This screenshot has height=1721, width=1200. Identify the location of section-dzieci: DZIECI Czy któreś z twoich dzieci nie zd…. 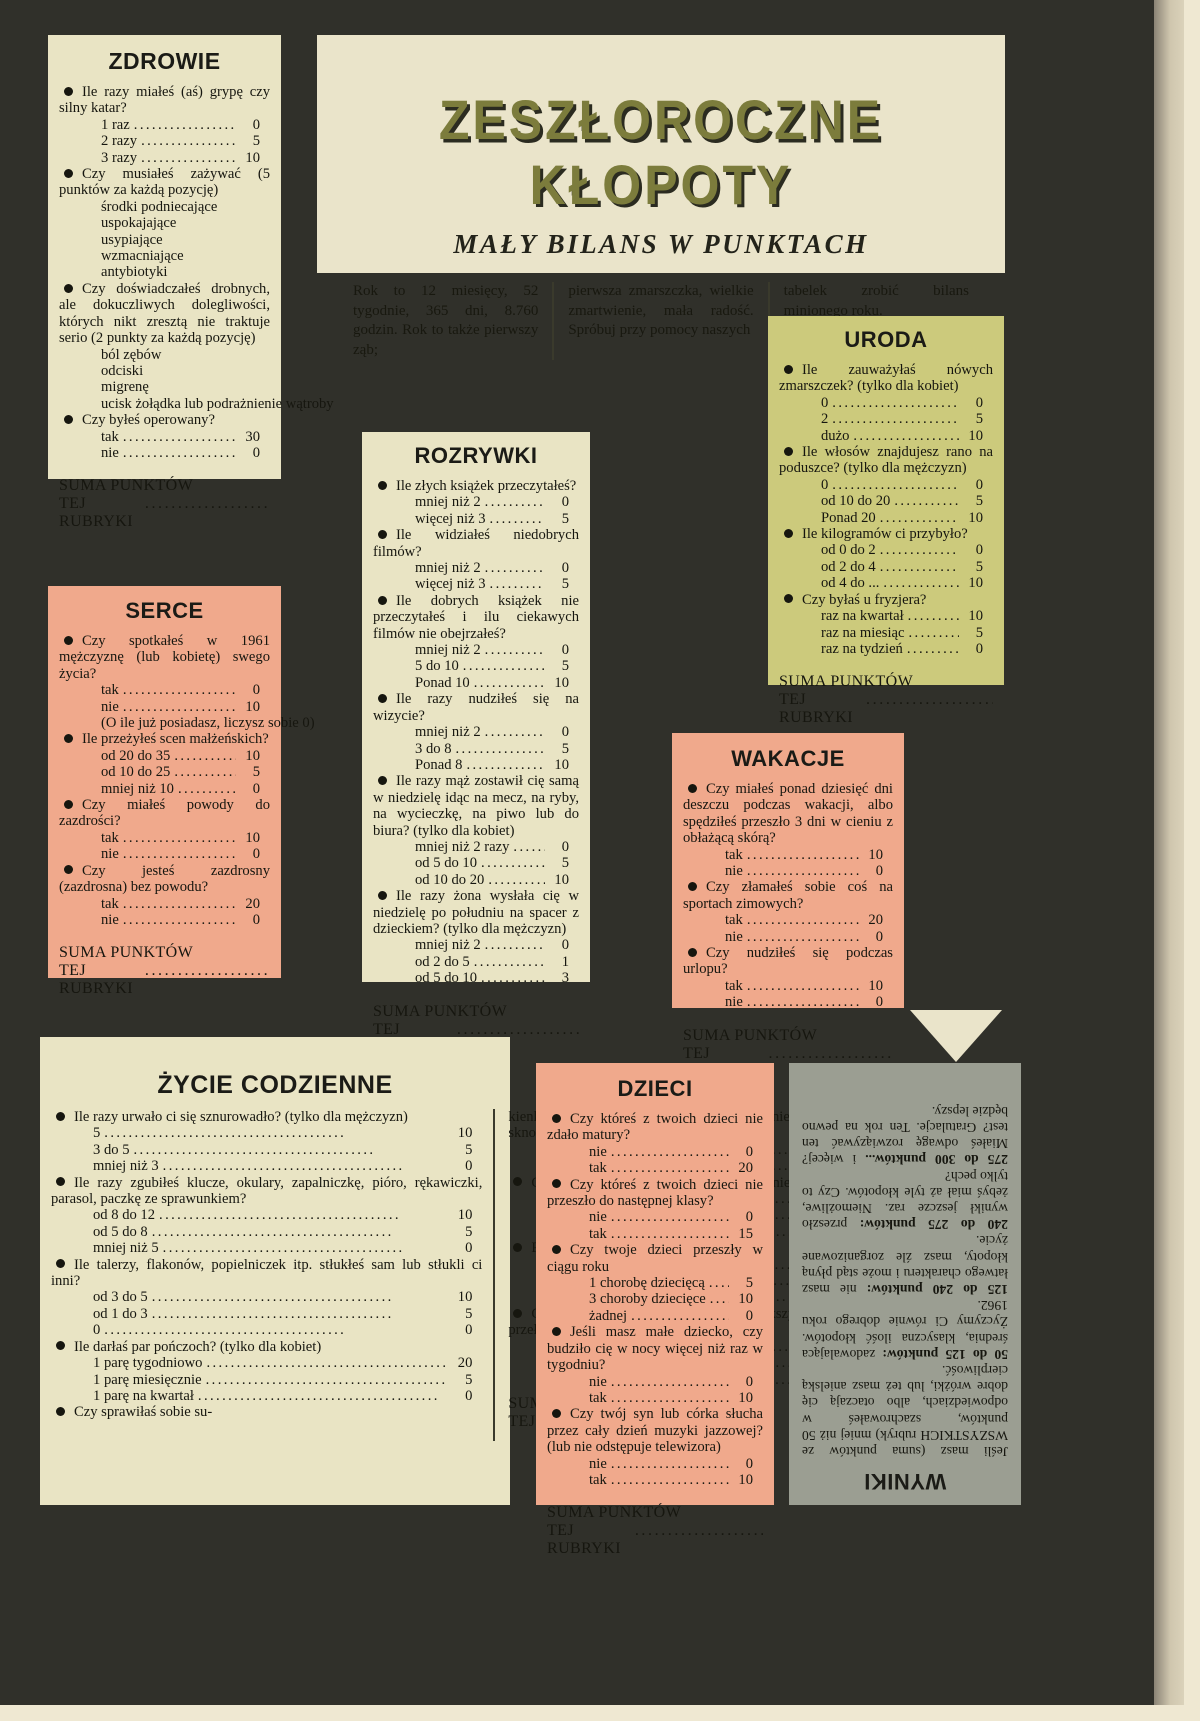
(655, 1310).